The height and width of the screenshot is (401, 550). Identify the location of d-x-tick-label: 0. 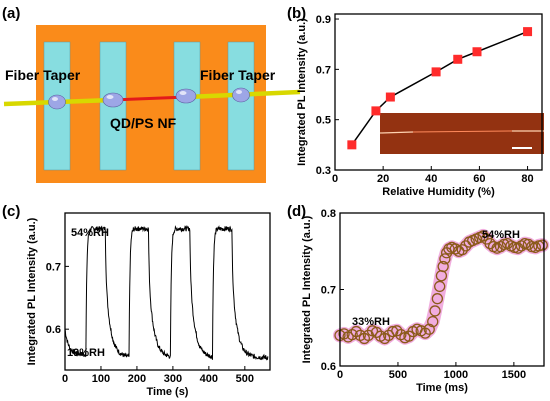
(340, 375).